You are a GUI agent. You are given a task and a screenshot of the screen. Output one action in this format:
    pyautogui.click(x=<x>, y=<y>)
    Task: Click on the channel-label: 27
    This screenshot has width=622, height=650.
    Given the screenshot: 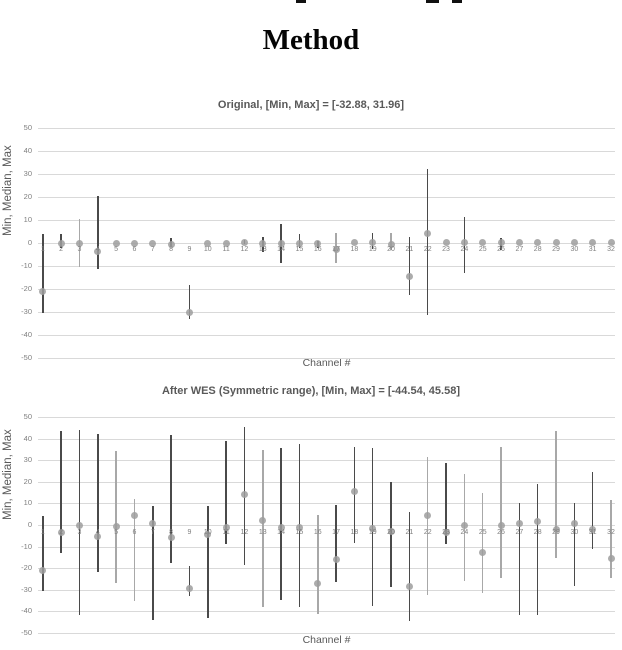 What is the action you would take?
    pyautogui.click(x=519, y=532)
    